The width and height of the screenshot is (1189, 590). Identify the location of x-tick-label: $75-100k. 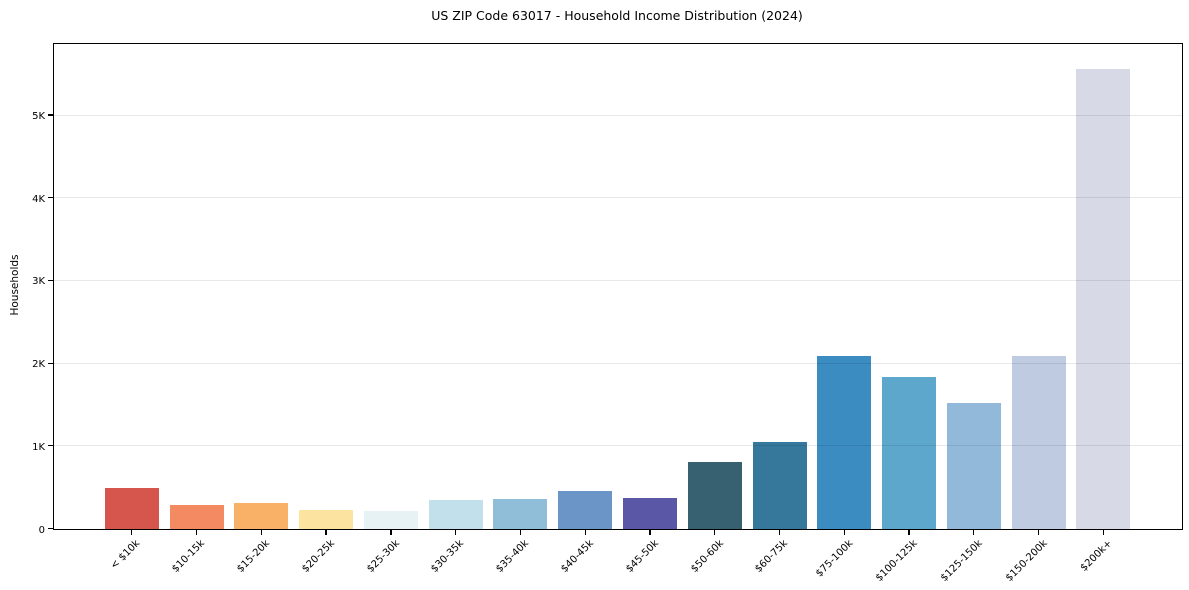
(834, 558).